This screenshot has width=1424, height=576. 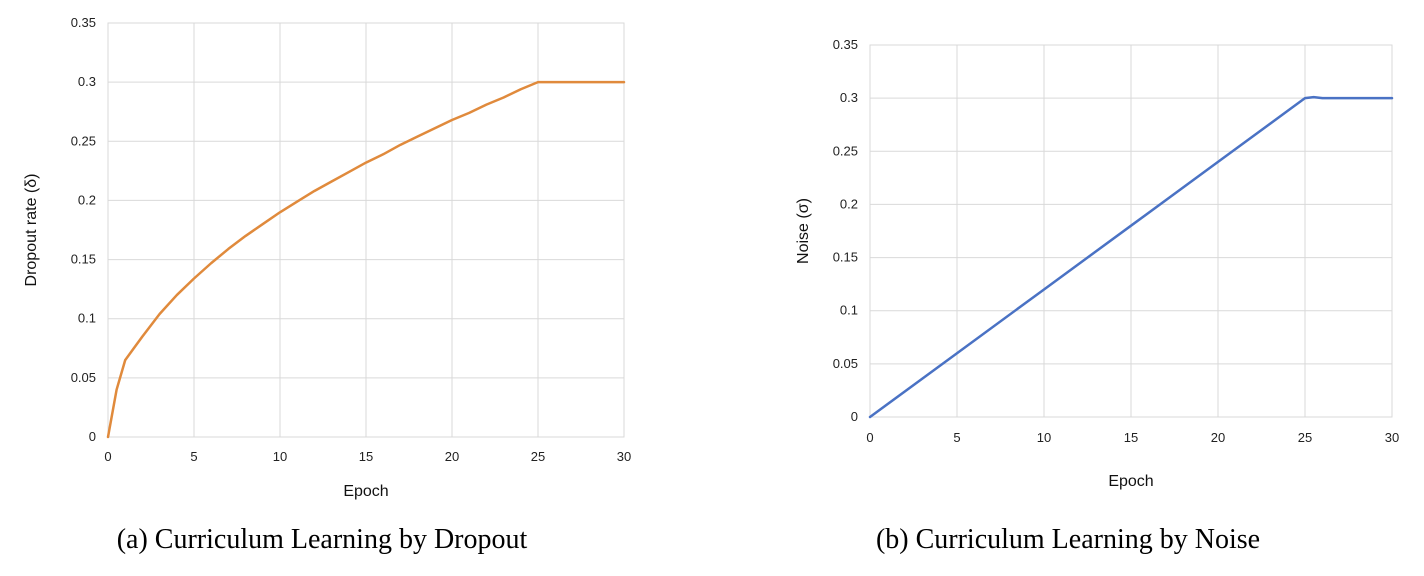 What do you see at coordinates (1068, 539) in the screenshot?
I see `caption-noise: (b) Curriculum Learning by Noise` at bounding box center [1068, 539].